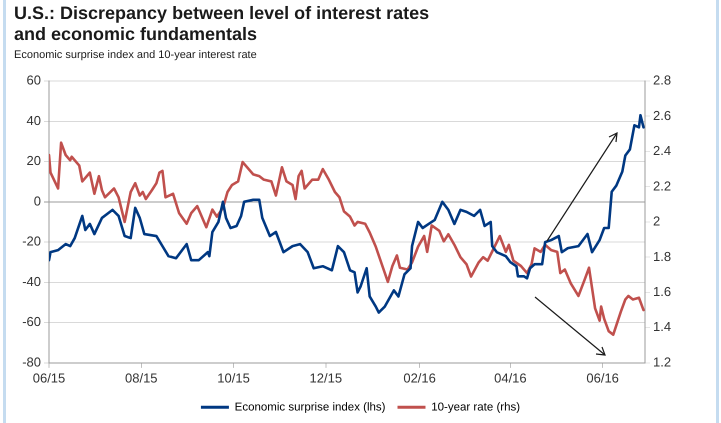  I want to click on x-tick-label: 10/15, so click(233, 378).